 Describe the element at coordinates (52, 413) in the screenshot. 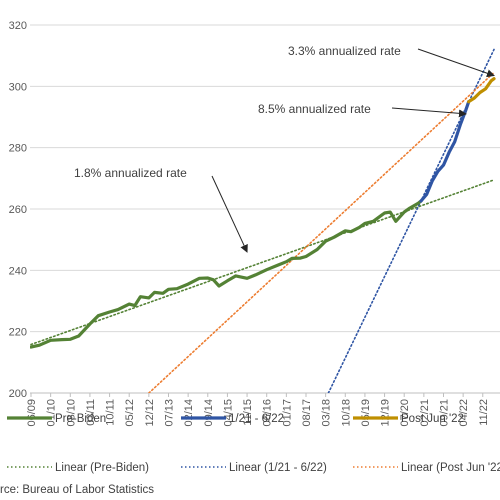

I see `x-tick-label: 01/10` at that location.